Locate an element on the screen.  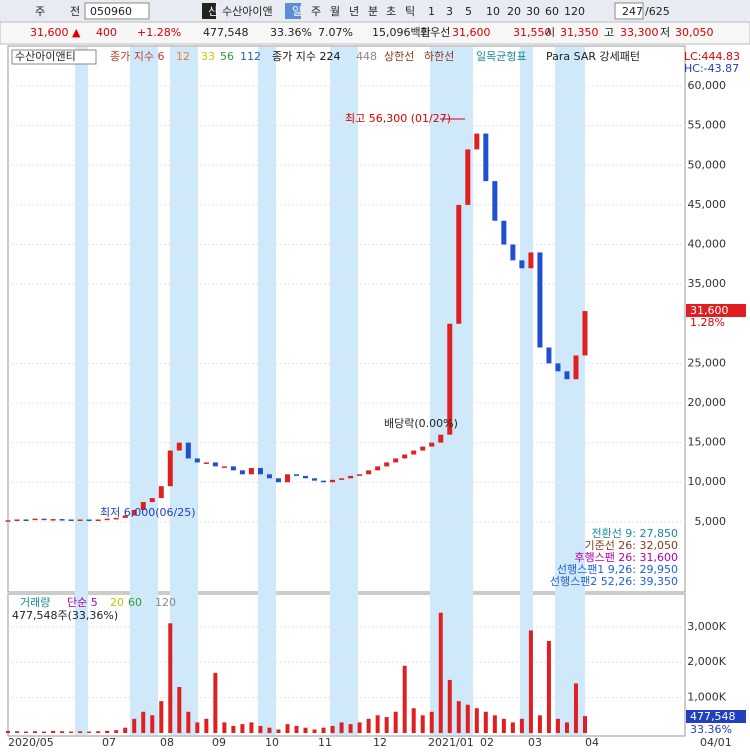
volume-legend: 120 is located at coordinates (165, 602).